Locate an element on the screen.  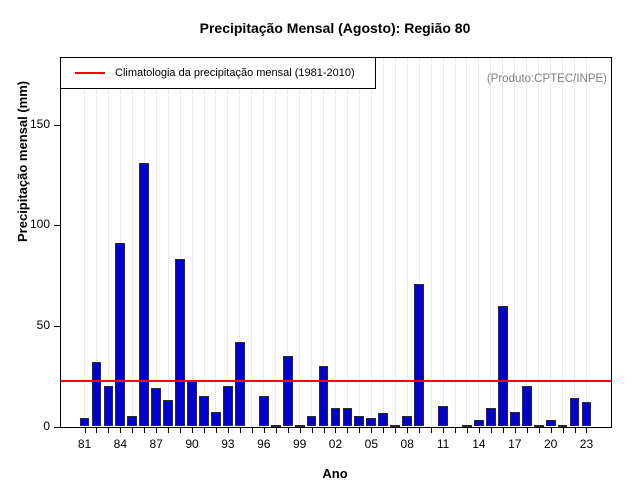
bar-1987 is located at coordinates (156, 407).